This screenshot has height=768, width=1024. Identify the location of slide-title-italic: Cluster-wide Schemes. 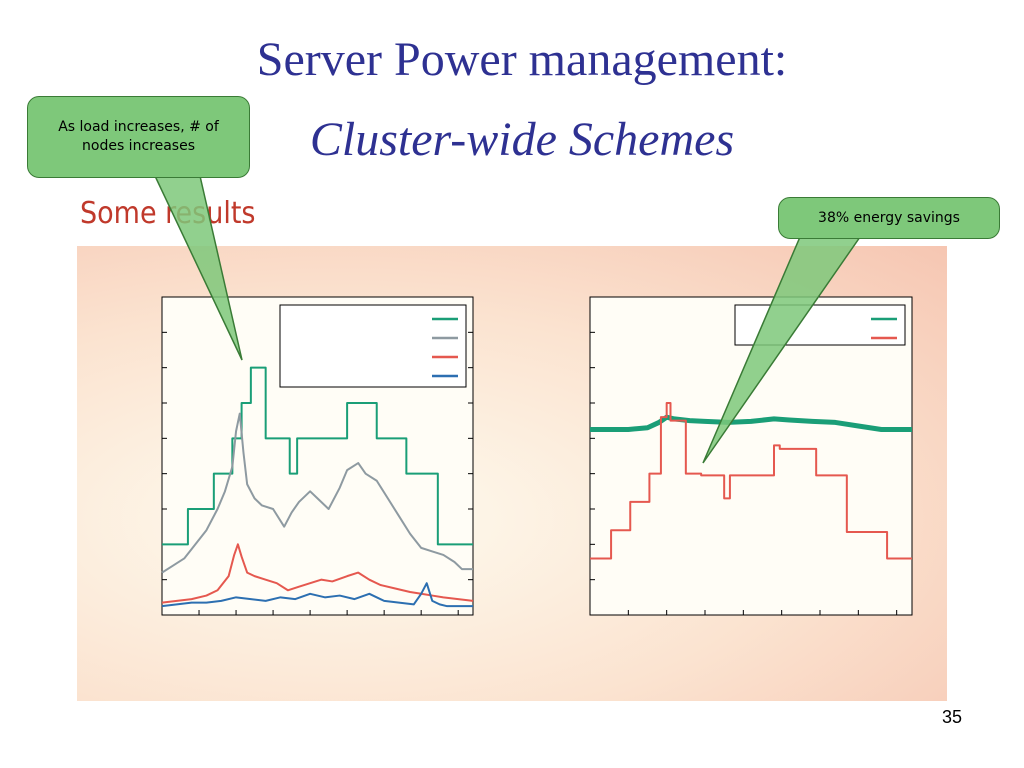
(522, 139).